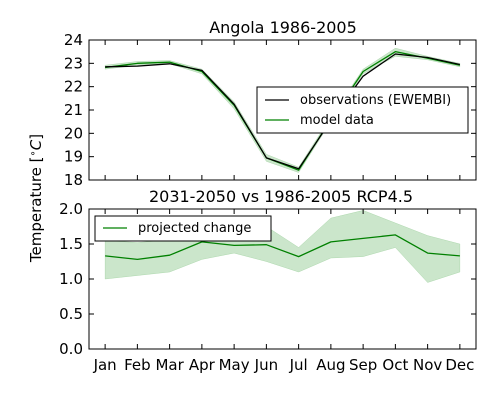  Describe the element at coordinates (105, 365) in the screenshot. I see `x-tick-label-jan: Jan` at that location.